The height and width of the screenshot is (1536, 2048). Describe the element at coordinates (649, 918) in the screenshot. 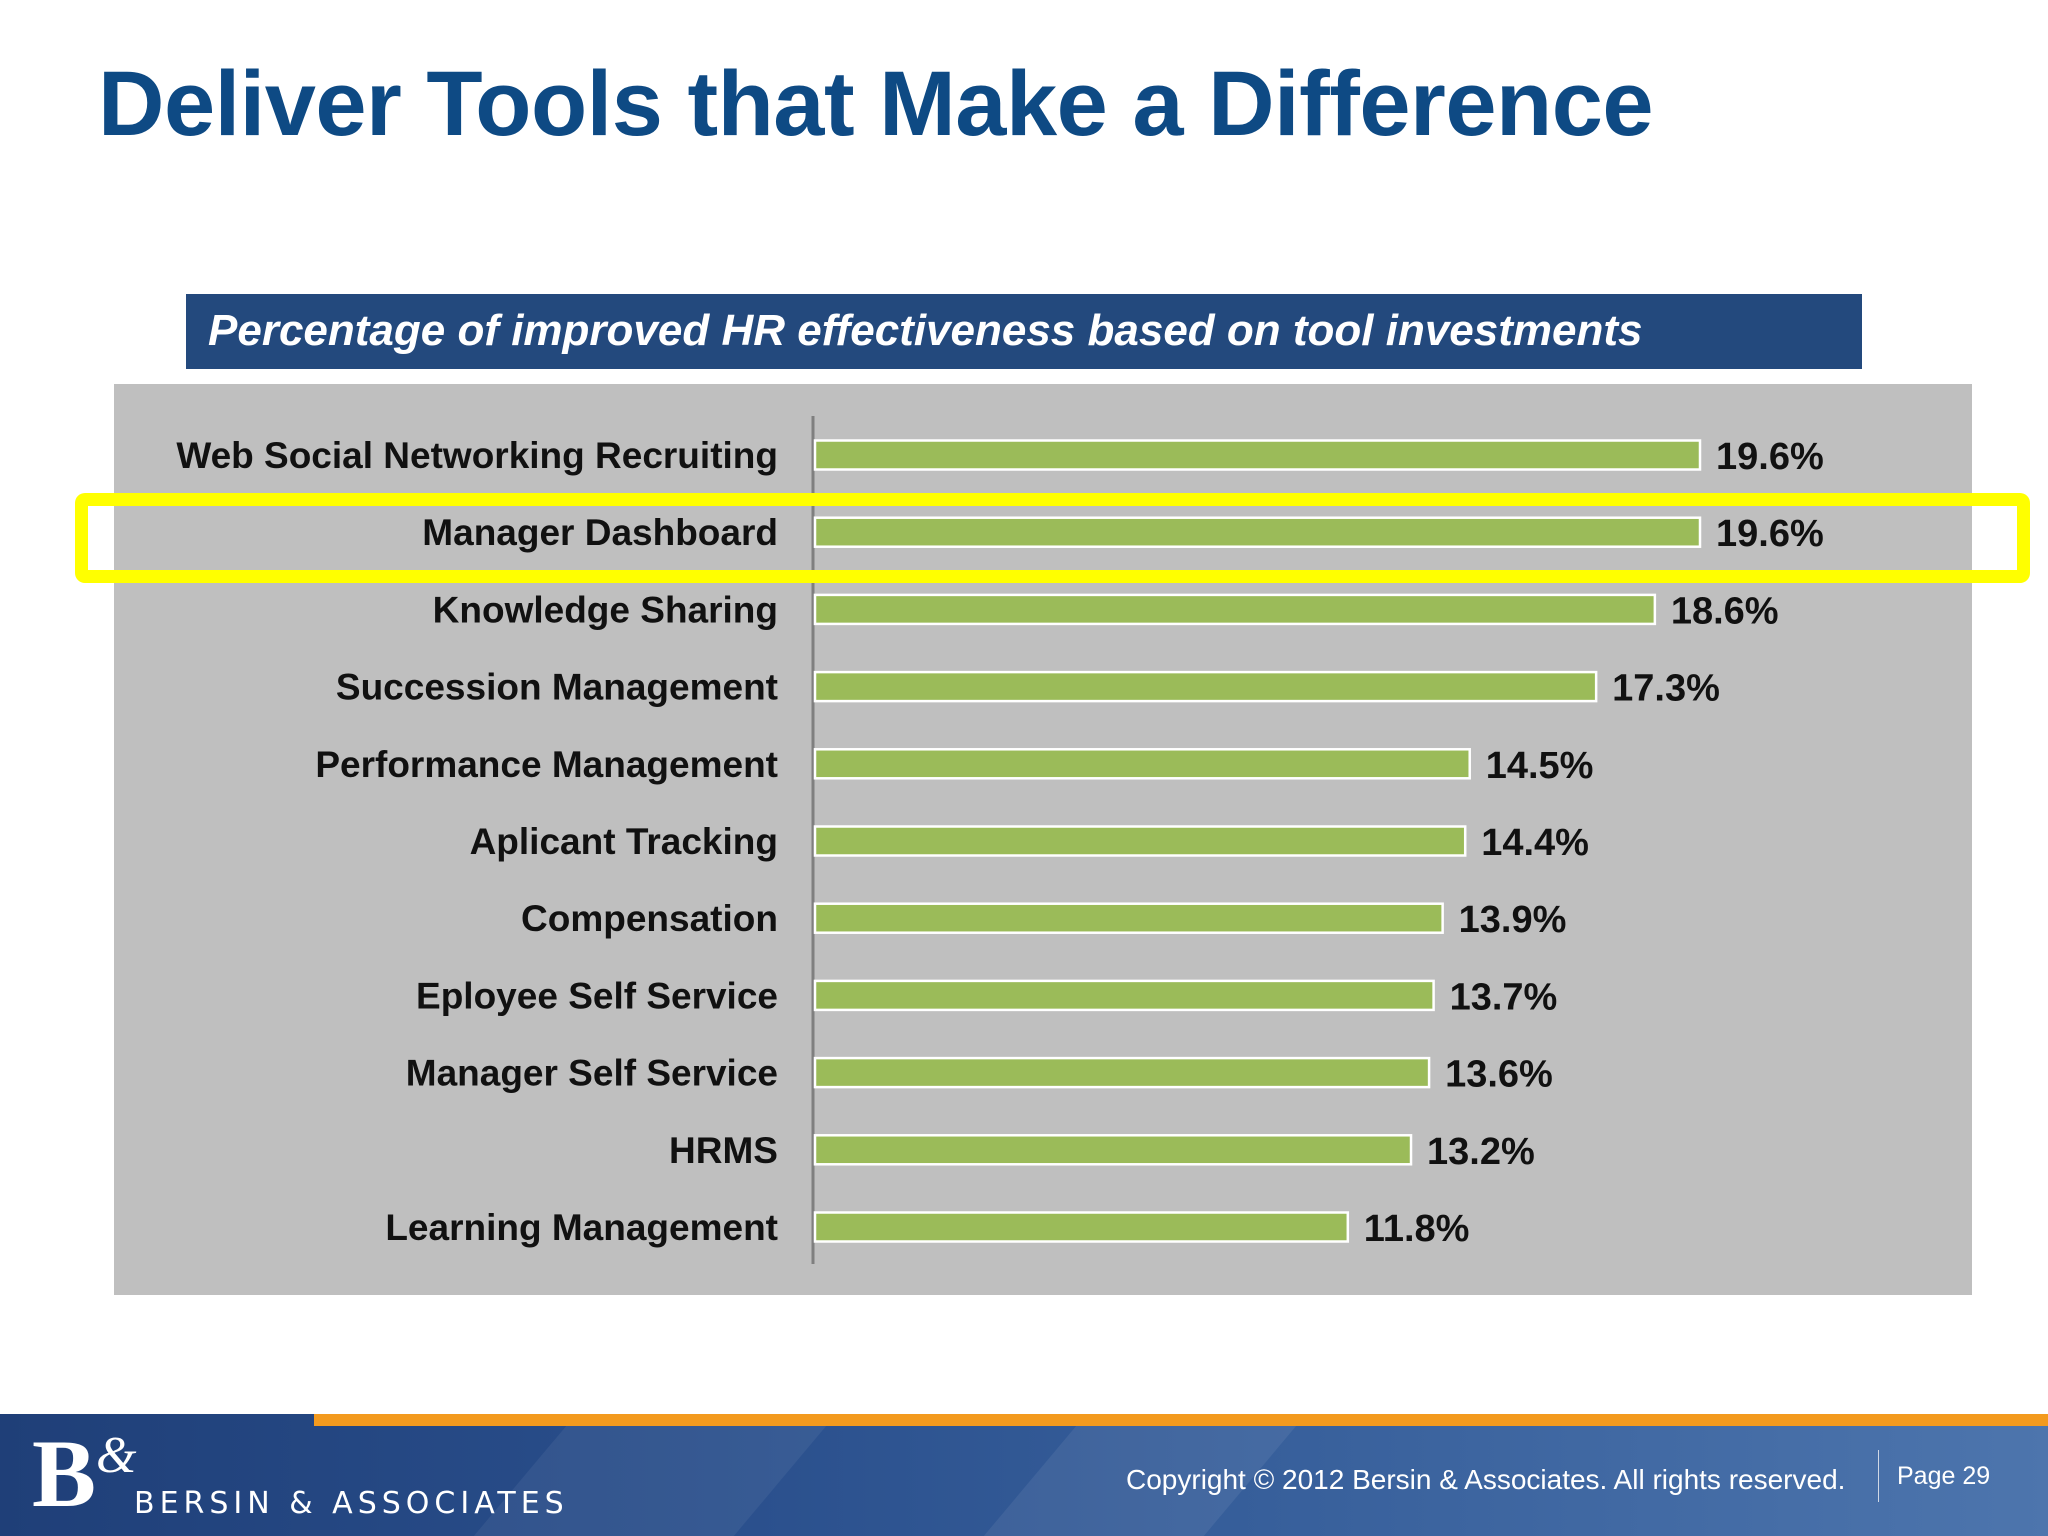

I see `category-label: Compensation` at that location.